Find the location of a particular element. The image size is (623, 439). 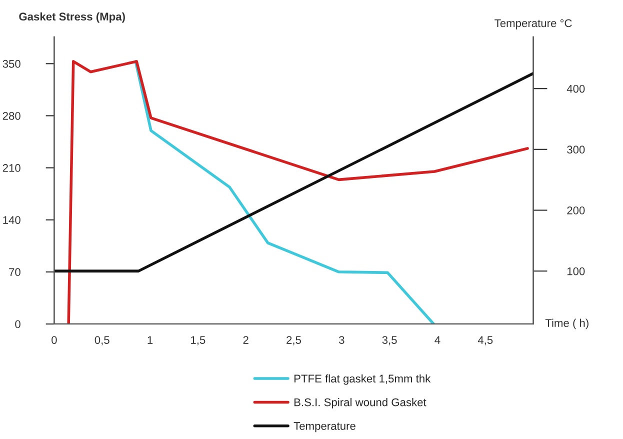

y-tick-label: 280 is located at coordinates (11, 116).